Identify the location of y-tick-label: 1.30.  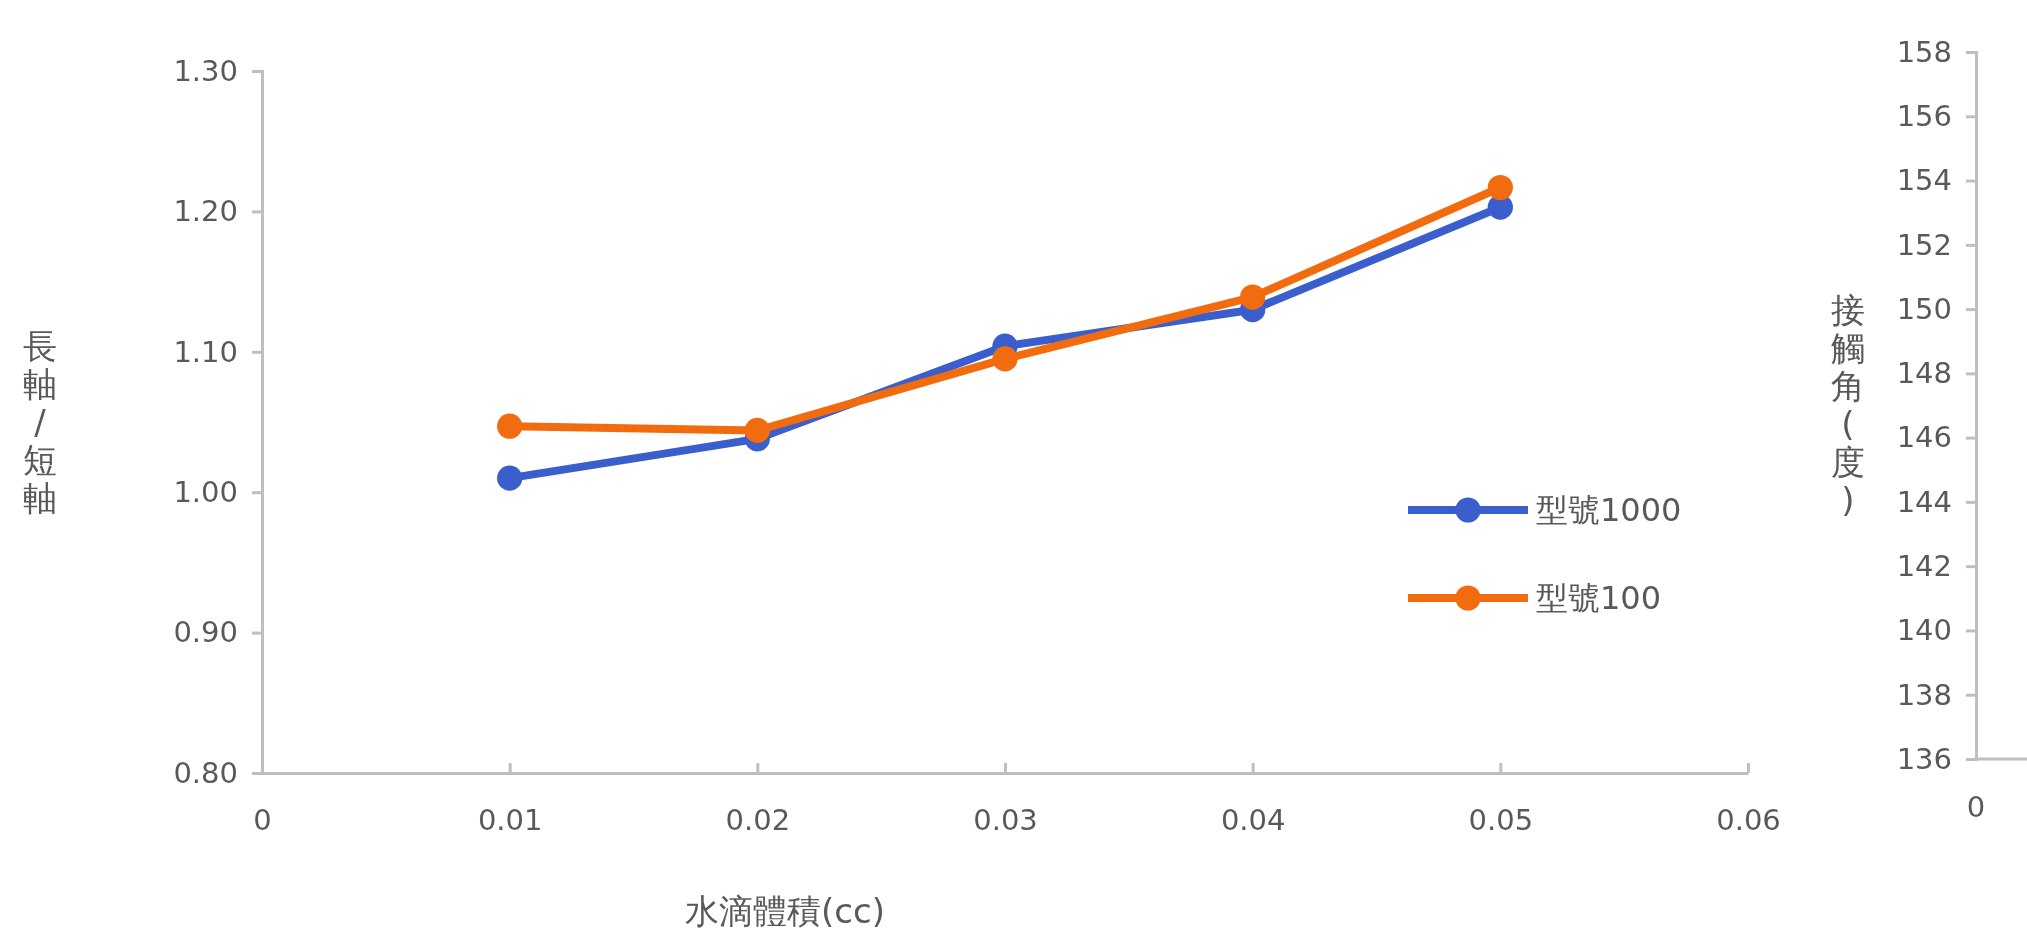
(205, 70).